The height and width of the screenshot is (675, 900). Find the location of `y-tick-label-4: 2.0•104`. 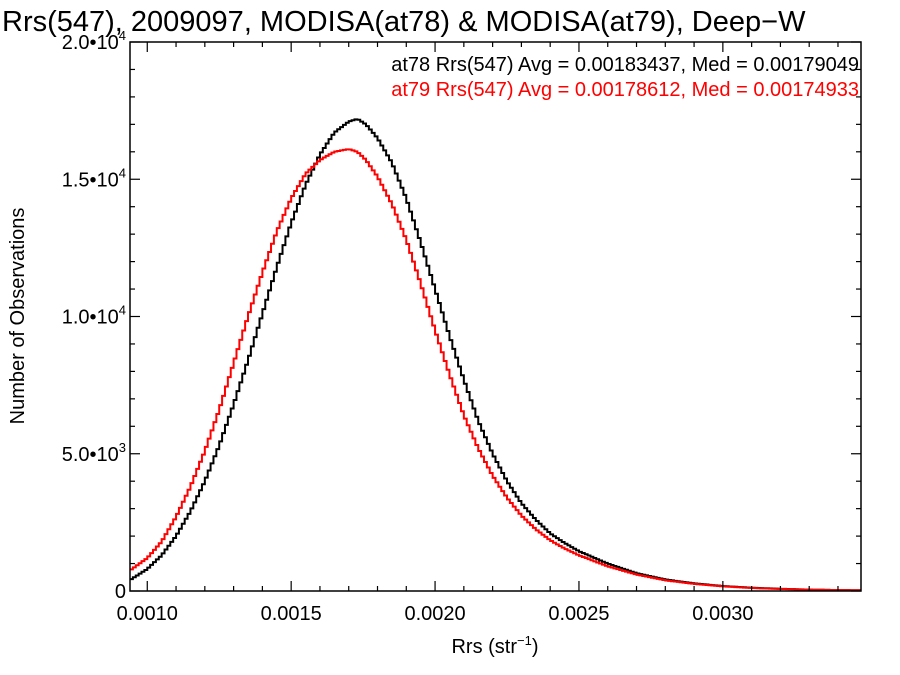

y-tick-label-4: 2.0•104 is located at coordinates (94, 41).